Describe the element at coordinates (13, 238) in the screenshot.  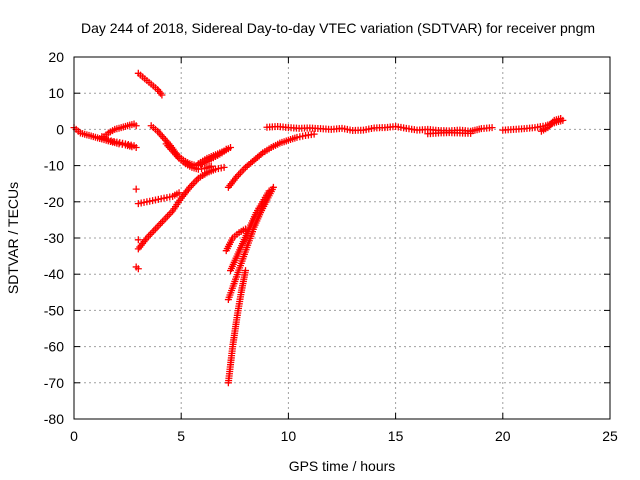
I see `y-axis-label: SDTVAR / TECUs` at that location.